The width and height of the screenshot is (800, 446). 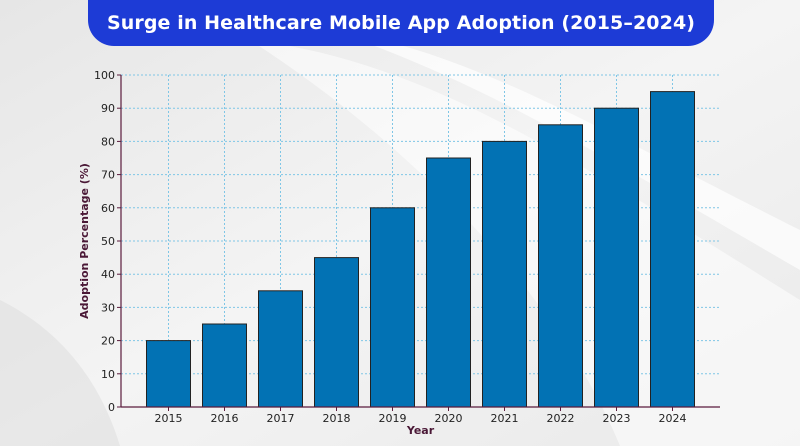 I want to click on x-axis-title: Year, so click(x=420, y=430).